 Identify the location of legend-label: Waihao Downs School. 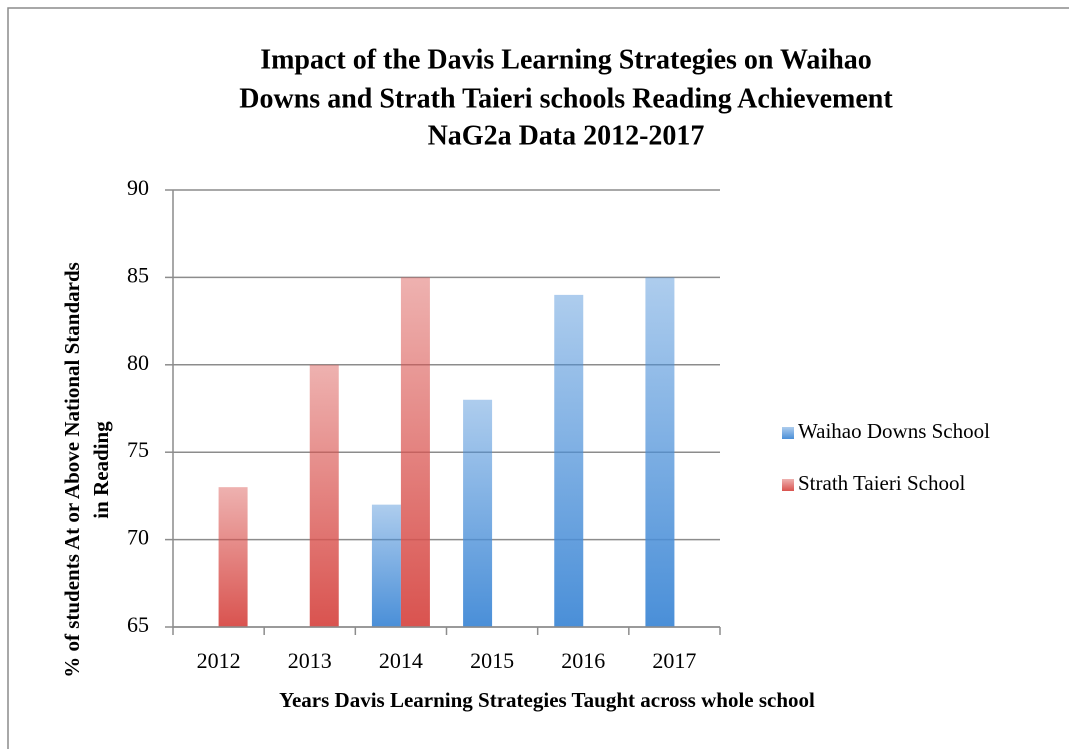
(894, 431).